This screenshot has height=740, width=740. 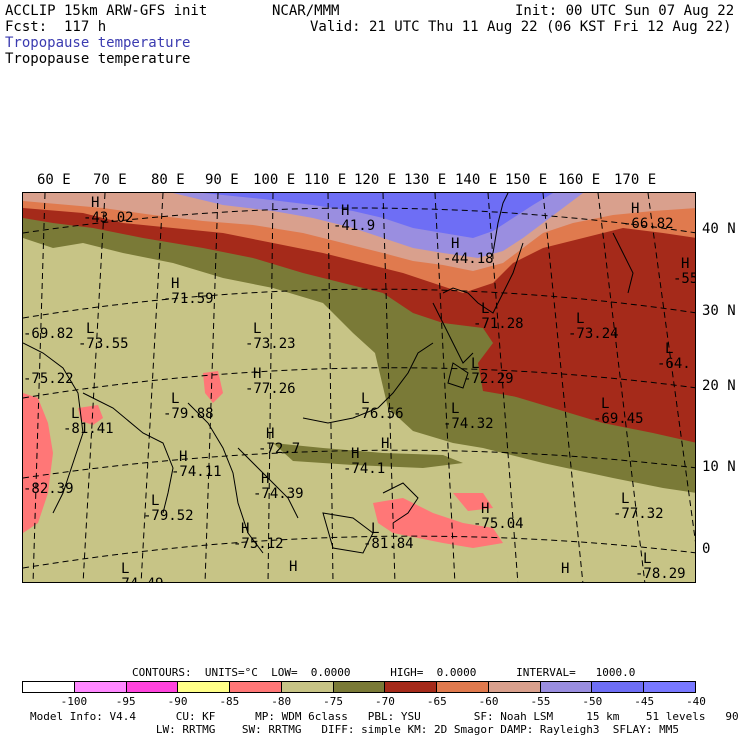 What do you see at coordinates (635, 180) in the screenshot?
I see `lon-label: 170 E` at bounding box center [635, 180].